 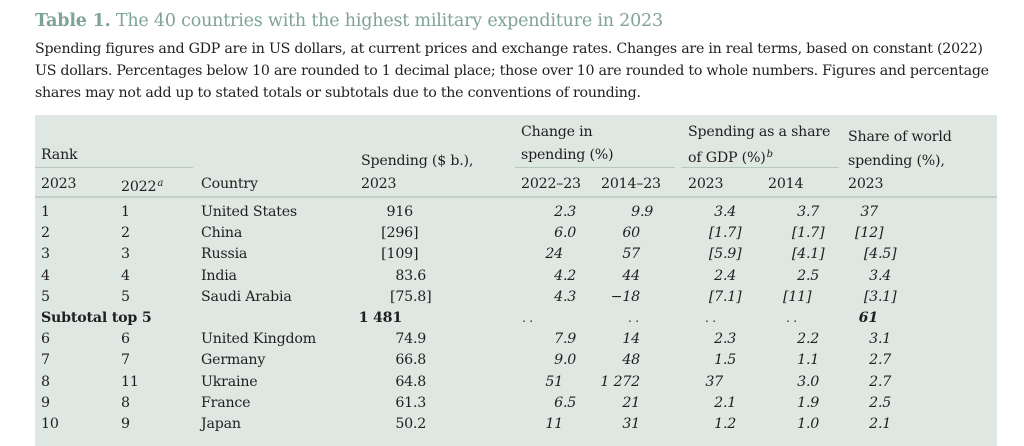 What do you see at coordinates (880, 360) in the screenshot?
I see `cell-world-share: 2.7` at bounding box center [880, 360].